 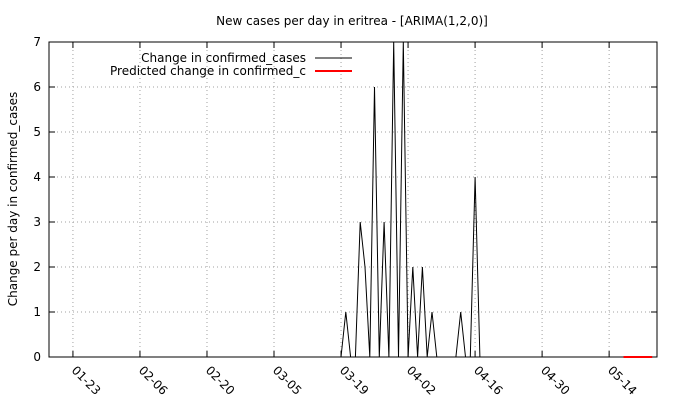 I want to click on y-tick-label: 4, so click(x=37, y=177).